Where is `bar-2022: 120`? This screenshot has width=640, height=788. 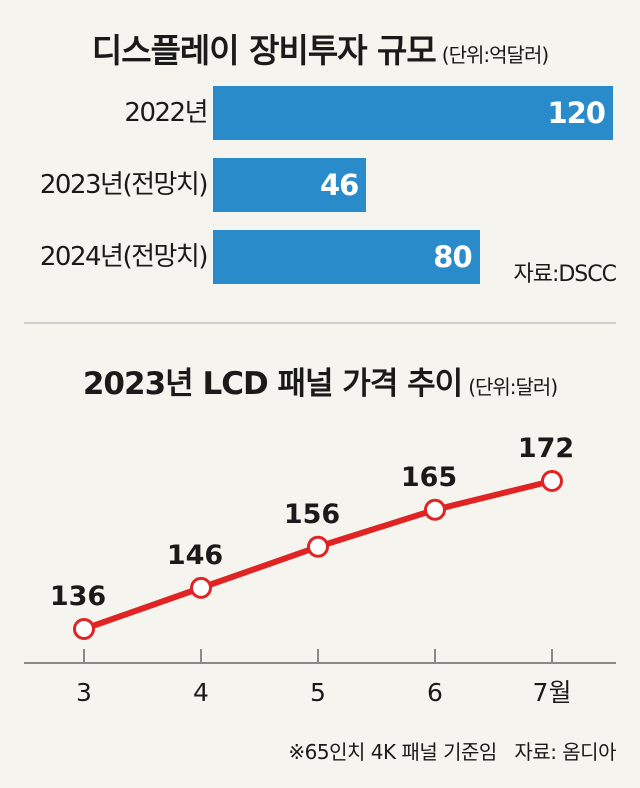
bar-2022: 120 is located at coordinates (413, 113).